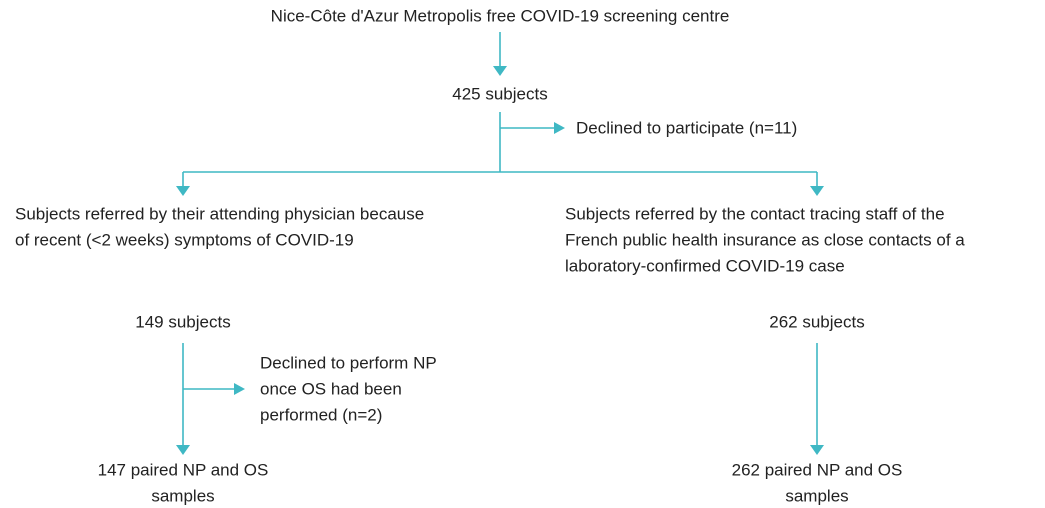 This screenshot has height=508, width=1045. Describe the element at coordinates (816, 321) in the screenshot. I see `count-label: 262 subjects` at that location.